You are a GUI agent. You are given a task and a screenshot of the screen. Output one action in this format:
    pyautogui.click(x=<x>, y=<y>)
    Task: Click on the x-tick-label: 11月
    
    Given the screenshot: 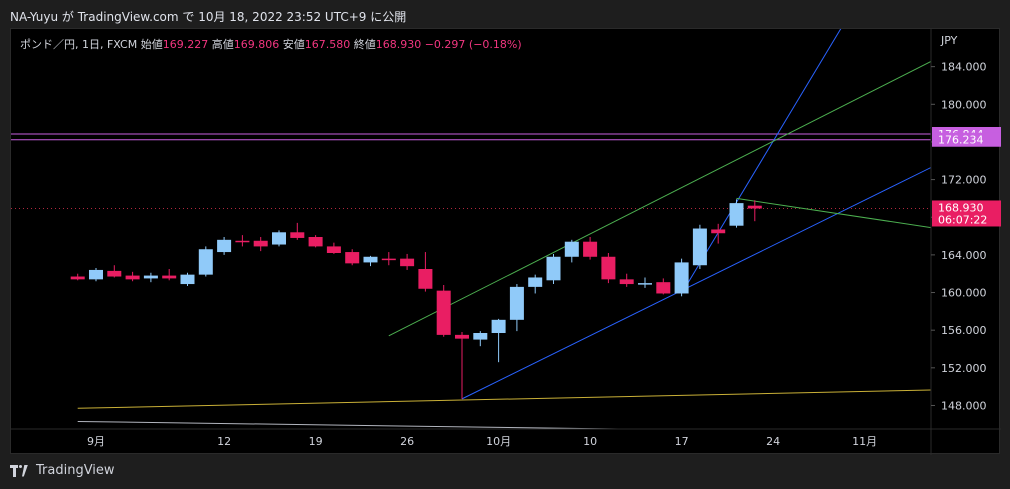 What is the action you would take?
    pyautogui.click(x=864, y=441)
    